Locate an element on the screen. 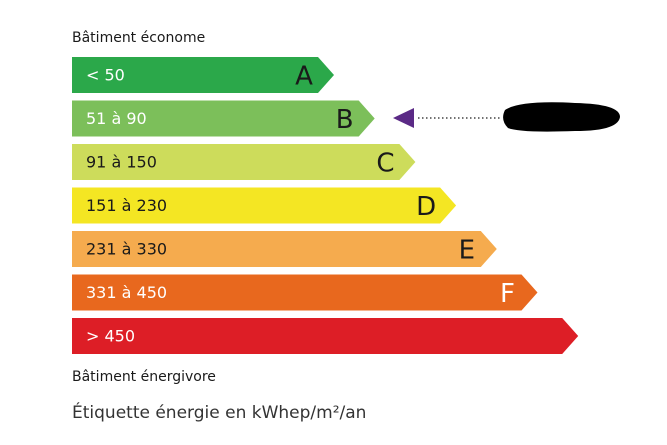 This screenshot has height=445, width=667. band-range: > 450 is located at coordinates (110, 336).